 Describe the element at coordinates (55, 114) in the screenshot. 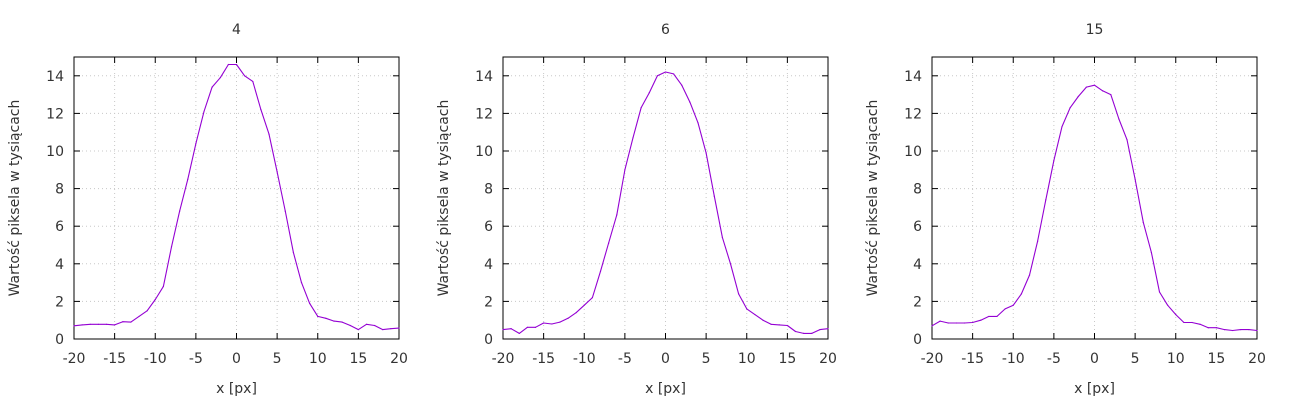

I see `y-tick-label: 12` at that location.